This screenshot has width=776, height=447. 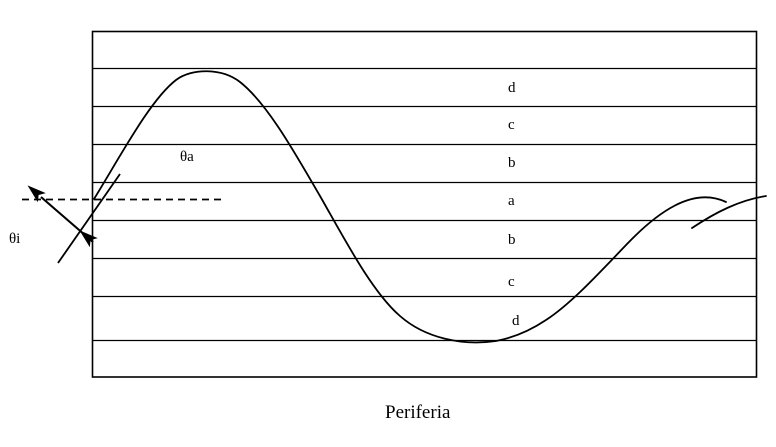 I want to click on band-label-a-center: a, so click(x=511, y=201).